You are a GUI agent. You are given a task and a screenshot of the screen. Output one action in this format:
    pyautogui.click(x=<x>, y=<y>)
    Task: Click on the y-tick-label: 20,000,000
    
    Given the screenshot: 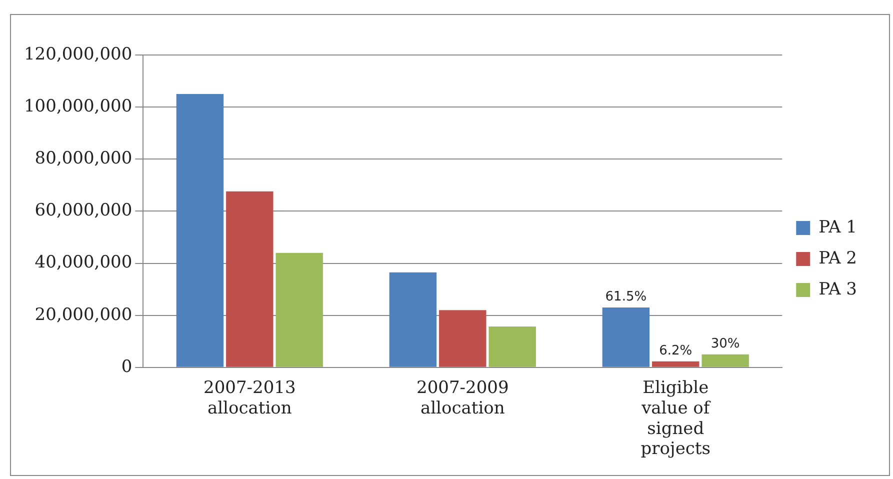 What is the action you would take?
    pyautogui.click(x=83, y=314)
    